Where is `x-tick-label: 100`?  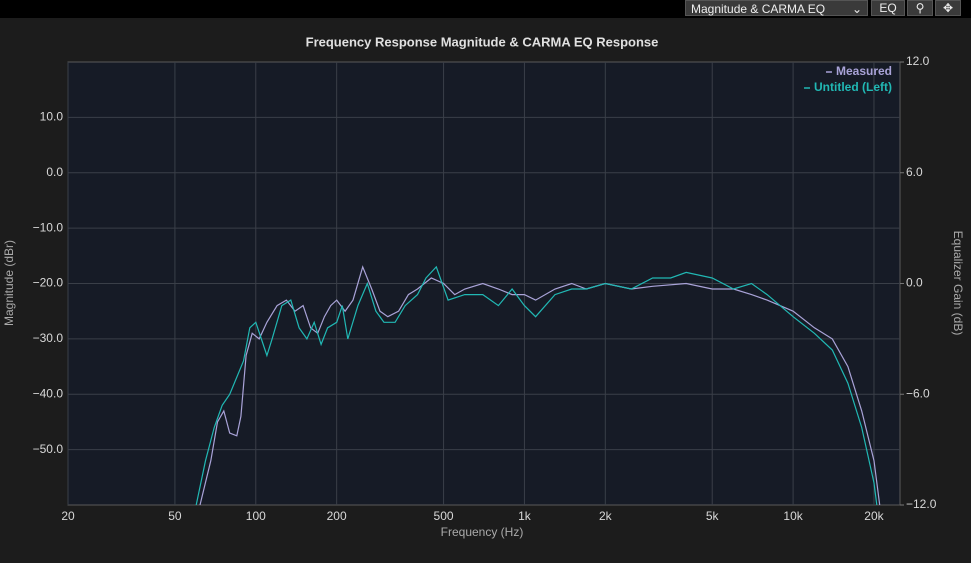
x-tick-label: 100 is located at coordinates (256, 516).